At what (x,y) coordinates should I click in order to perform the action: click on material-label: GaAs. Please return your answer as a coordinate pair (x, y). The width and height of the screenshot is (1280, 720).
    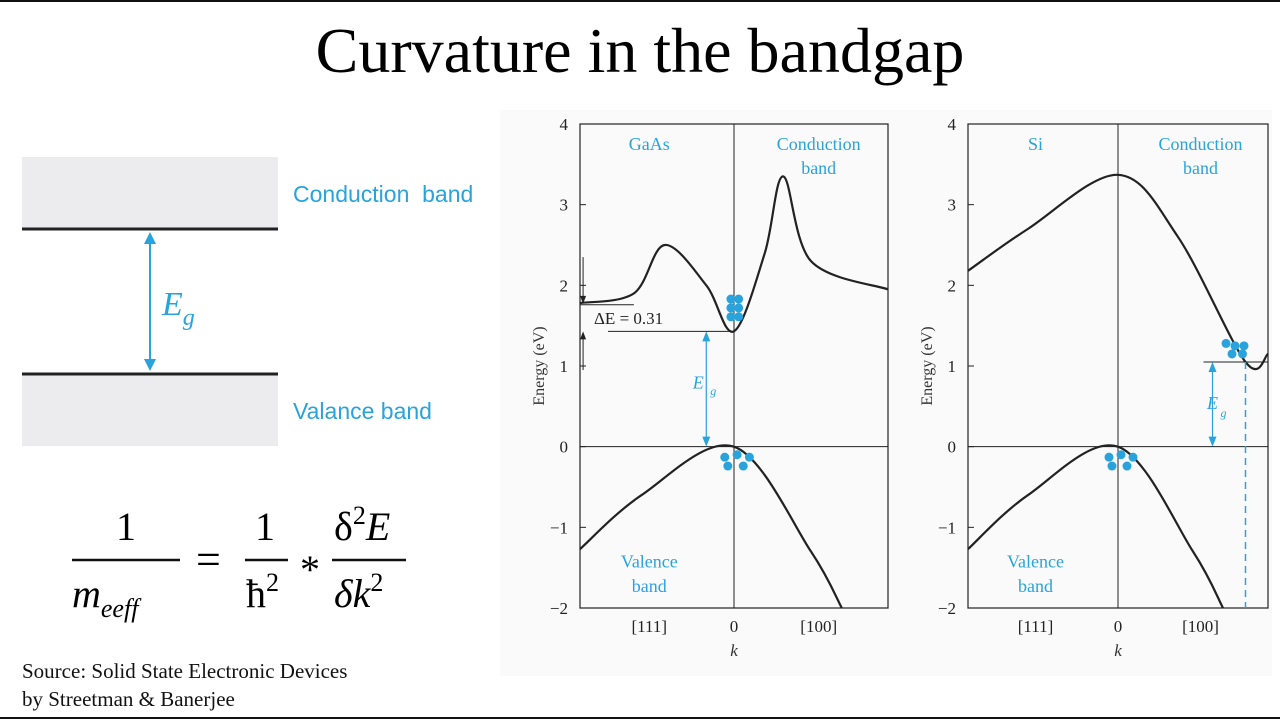
    Looking at the image, I should click on (649, 144).